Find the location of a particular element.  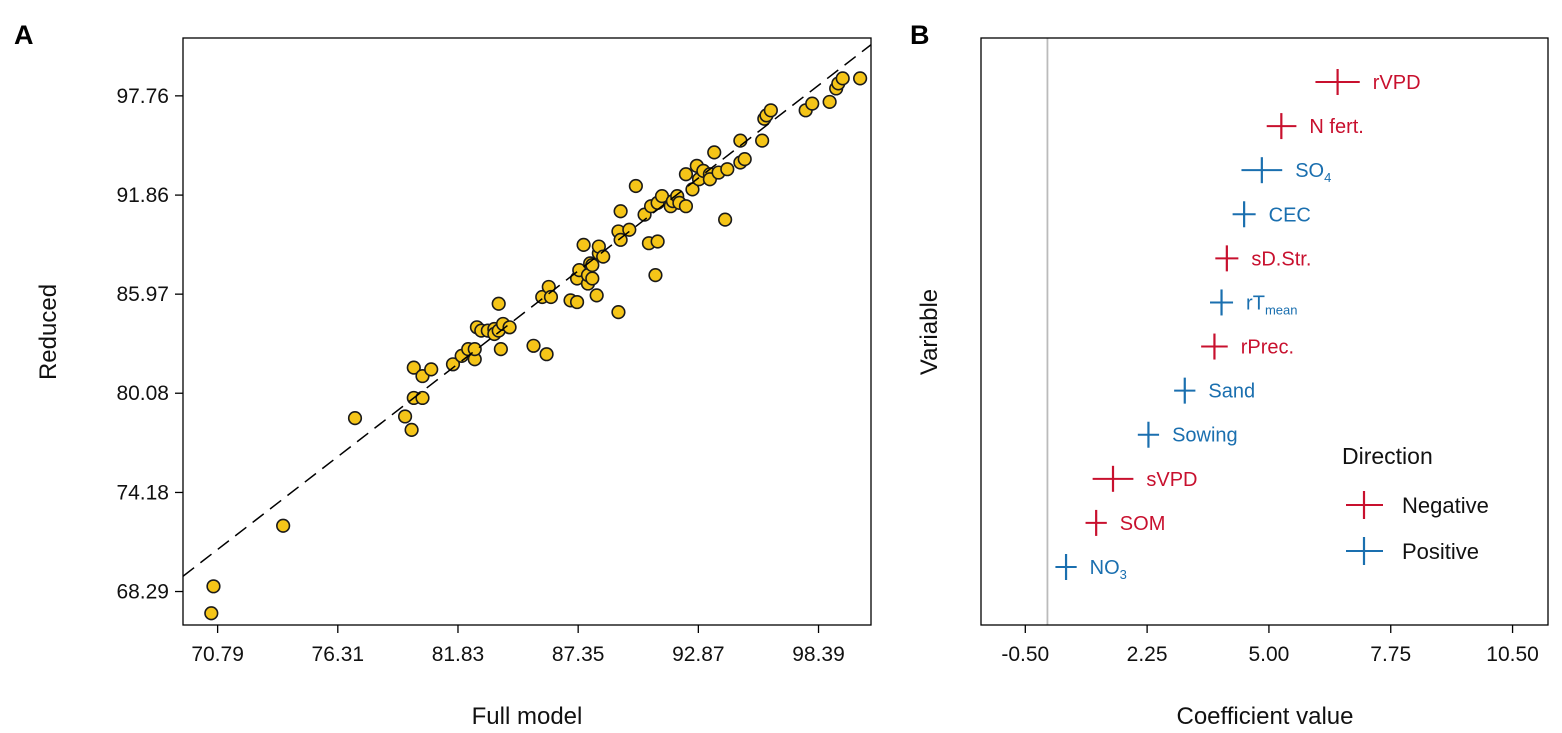

panel-b-letter: B is located at coordinates (920, 35).